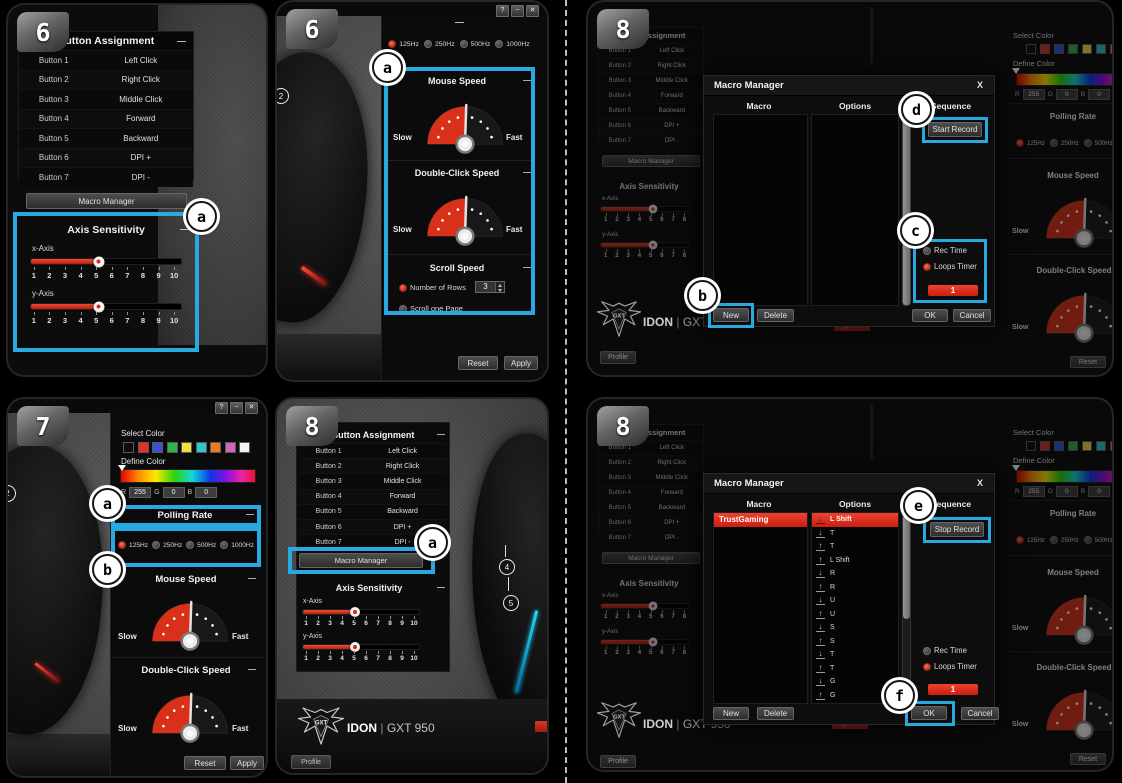  Describe the element at coordinates (855, 574) in the screenshot. I see `sequence-step: ↓ R` at that location.